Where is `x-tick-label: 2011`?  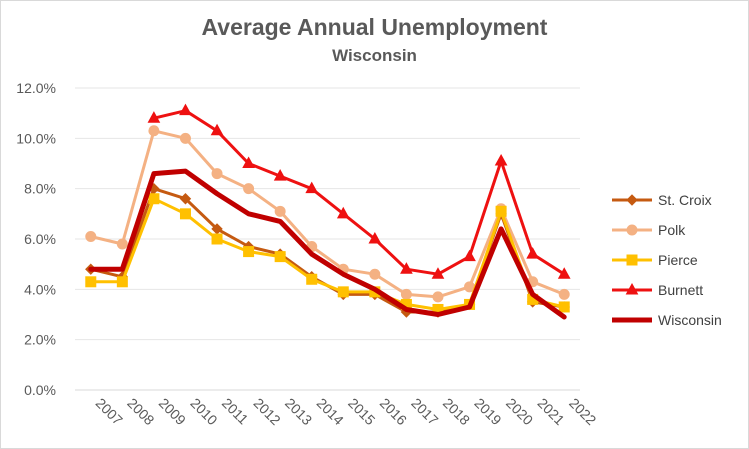
x-tick-label: 2011 is located at coordinates (235, 411).